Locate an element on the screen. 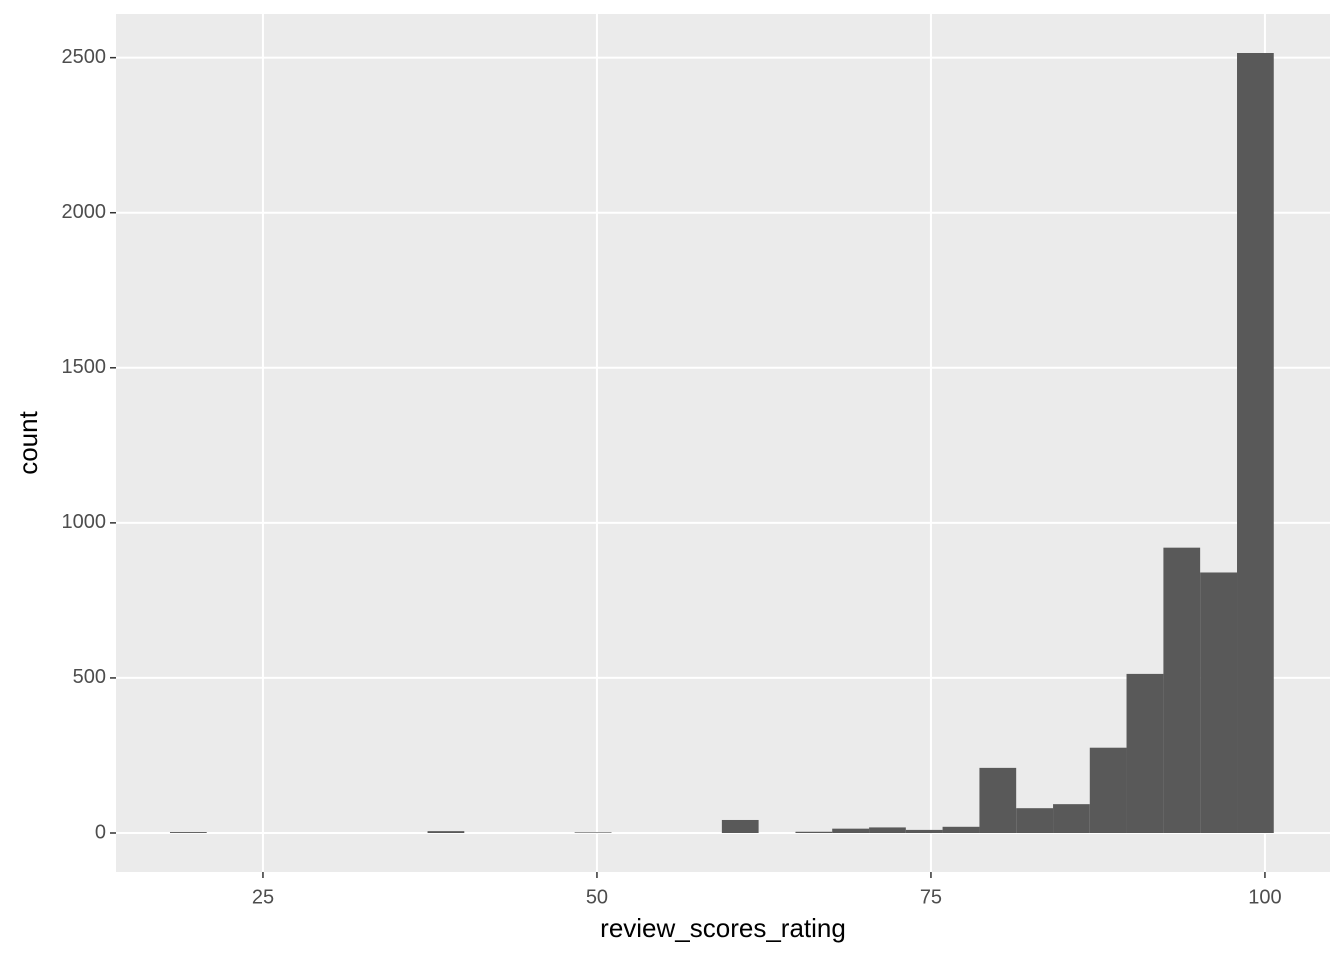  x-tick-label: 50 is located at coordinates (597, 897).